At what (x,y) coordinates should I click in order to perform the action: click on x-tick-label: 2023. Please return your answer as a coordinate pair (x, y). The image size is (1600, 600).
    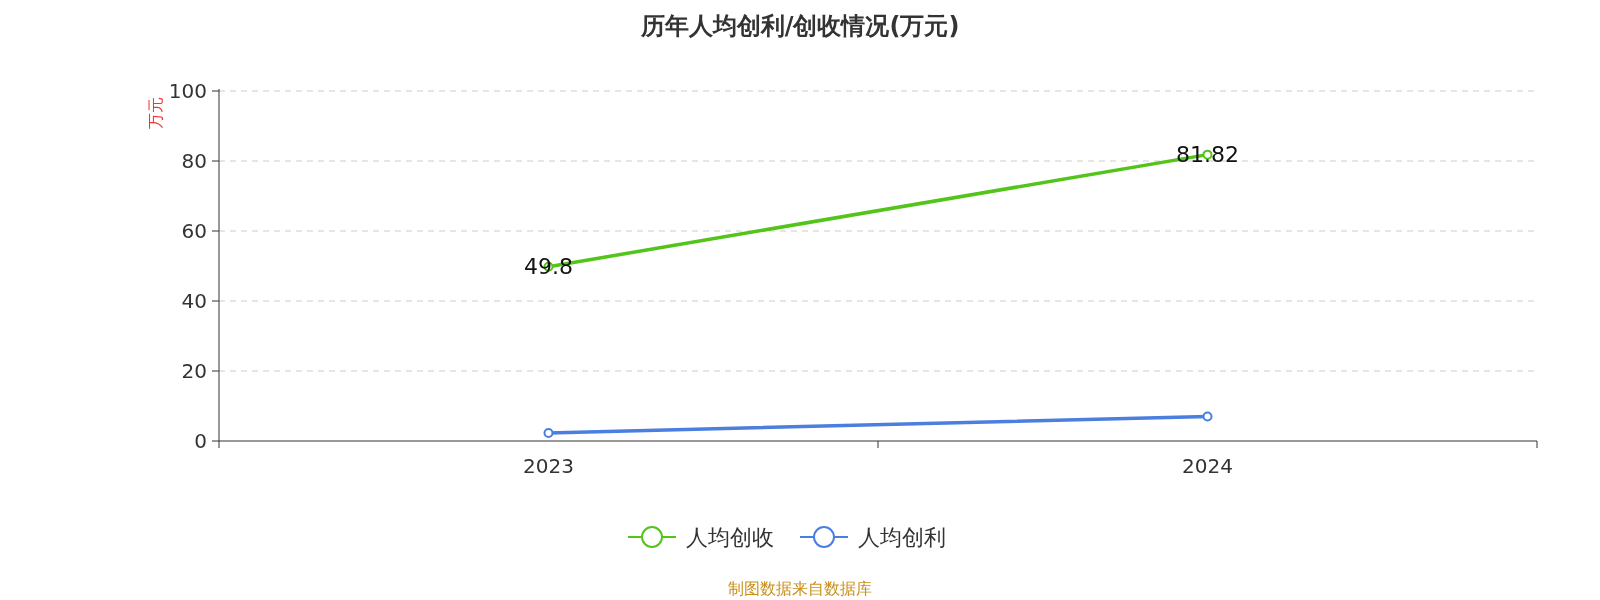
    Looking at the image, I should click on (548, 466).